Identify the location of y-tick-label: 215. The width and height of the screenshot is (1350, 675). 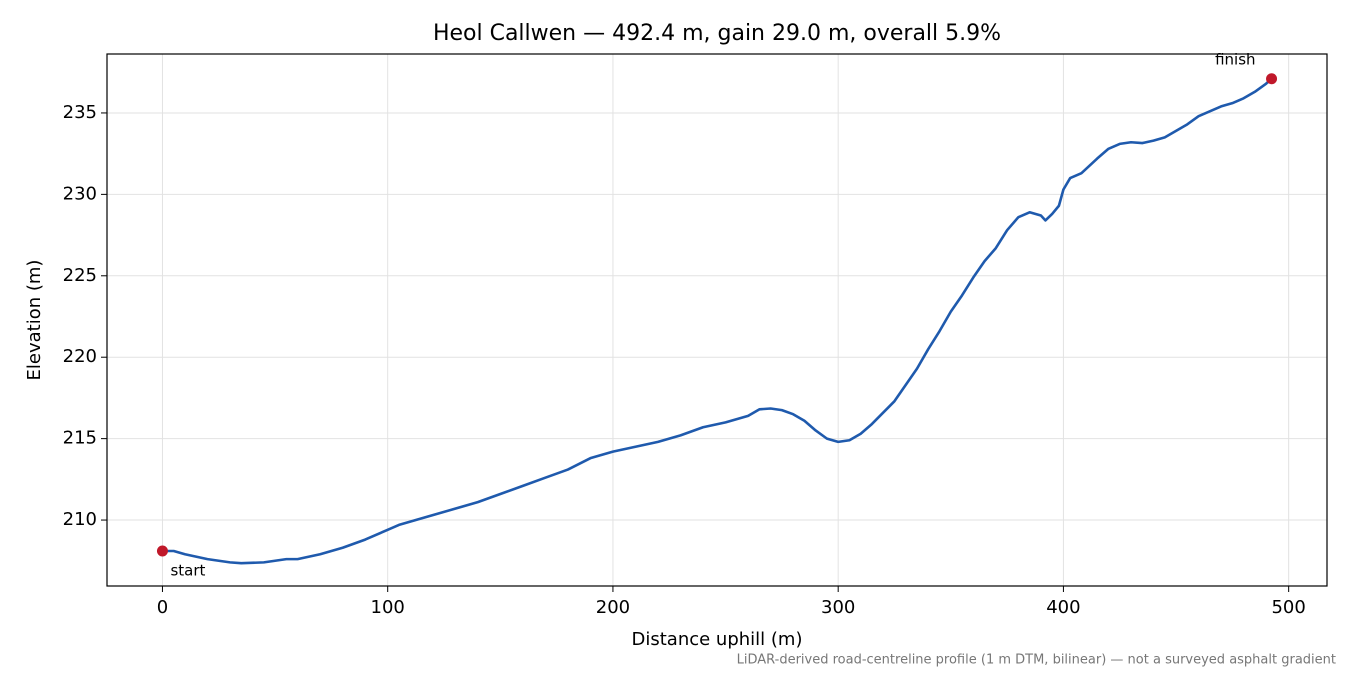
(80, 438).